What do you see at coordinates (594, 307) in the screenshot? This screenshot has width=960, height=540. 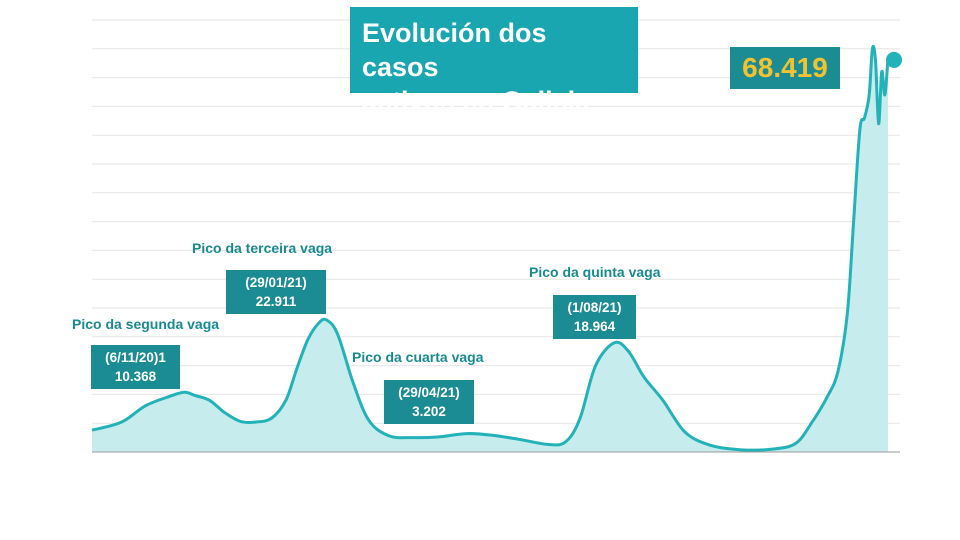 I see `peak-date-fifth-wave: (1/08/21)` at bounding box center [594, 307].